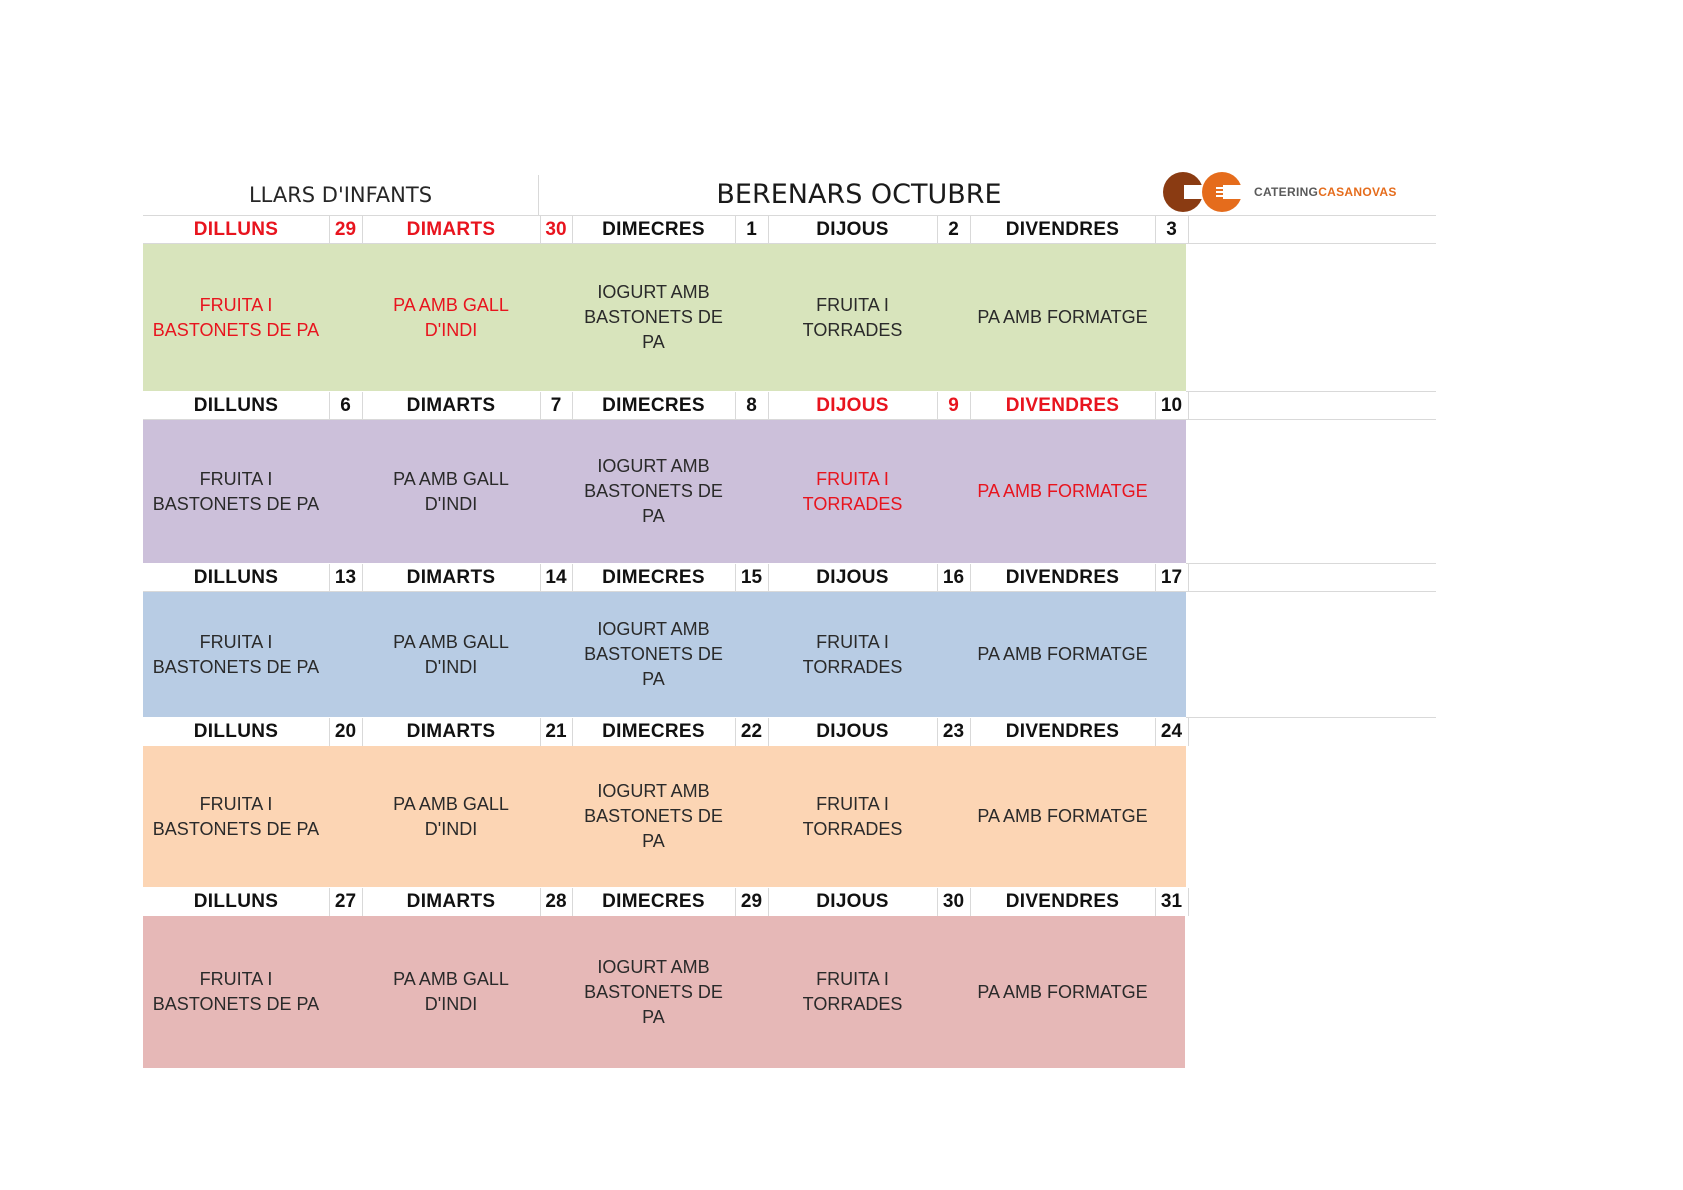 This screenshot has height=1190, width=1683. I want to click on page-title: BERENARS OCTUBRE, so click(859, 194).